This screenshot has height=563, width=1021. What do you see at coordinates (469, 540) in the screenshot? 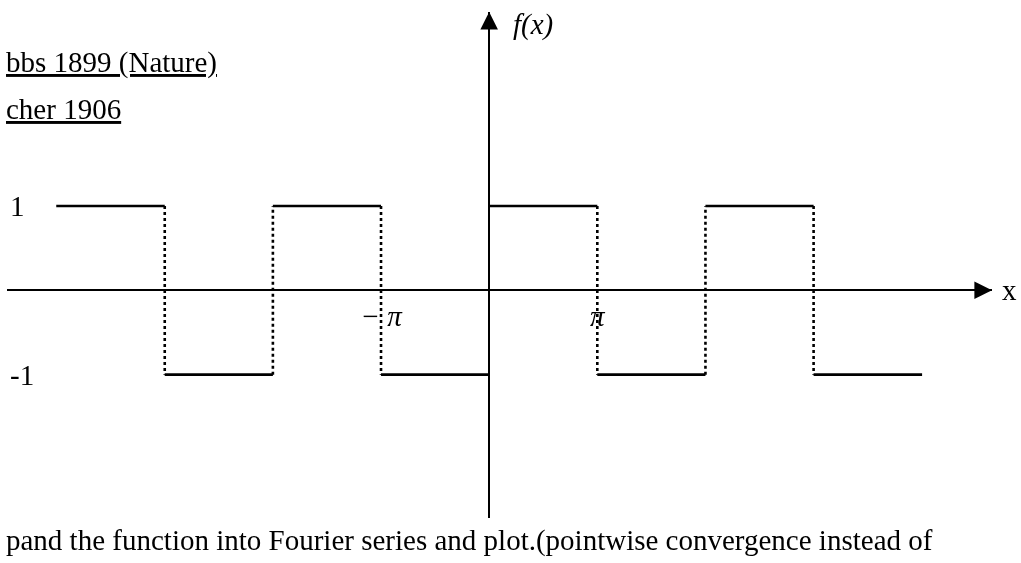
I see `text: pand the function into Fourier series and plot.(pointwise convergence instead of` at bounding box center [469, 540].